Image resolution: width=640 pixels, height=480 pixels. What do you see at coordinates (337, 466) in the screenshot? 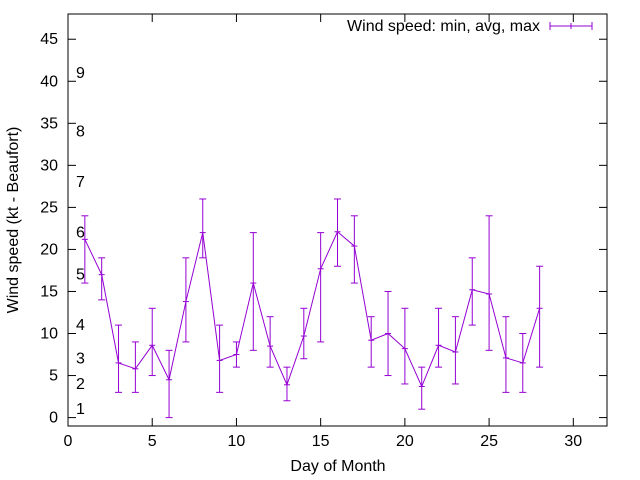
I see `x-axis-title: Day of Month` at bounding box center [337, 466].